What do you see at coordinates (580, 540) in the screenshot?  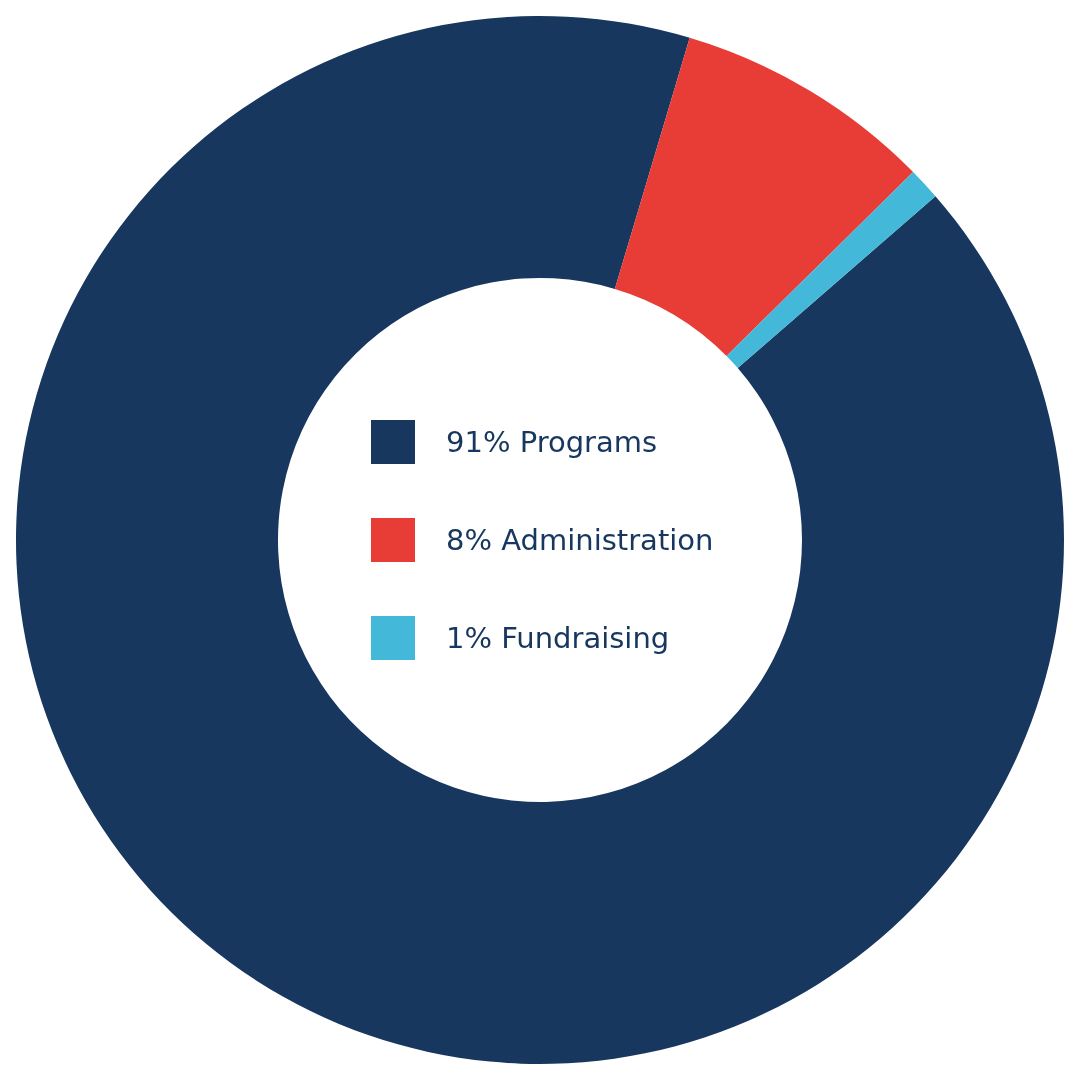 I see `legend-label: 8% Administration` at bounding box center [580, 540].